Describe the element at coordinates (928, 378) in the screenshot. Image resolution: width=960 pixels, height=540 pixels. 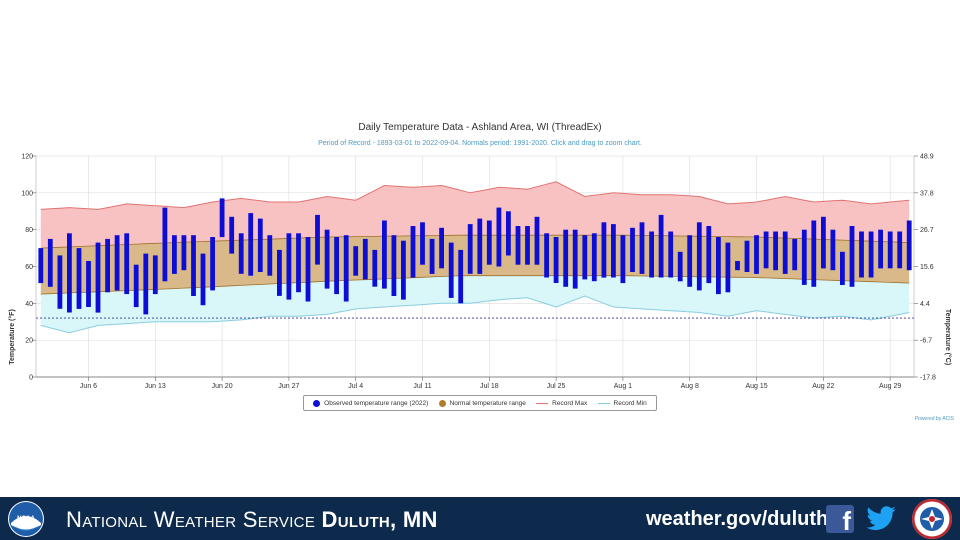
I see `y-tick-label-right: -17.8` at that location.